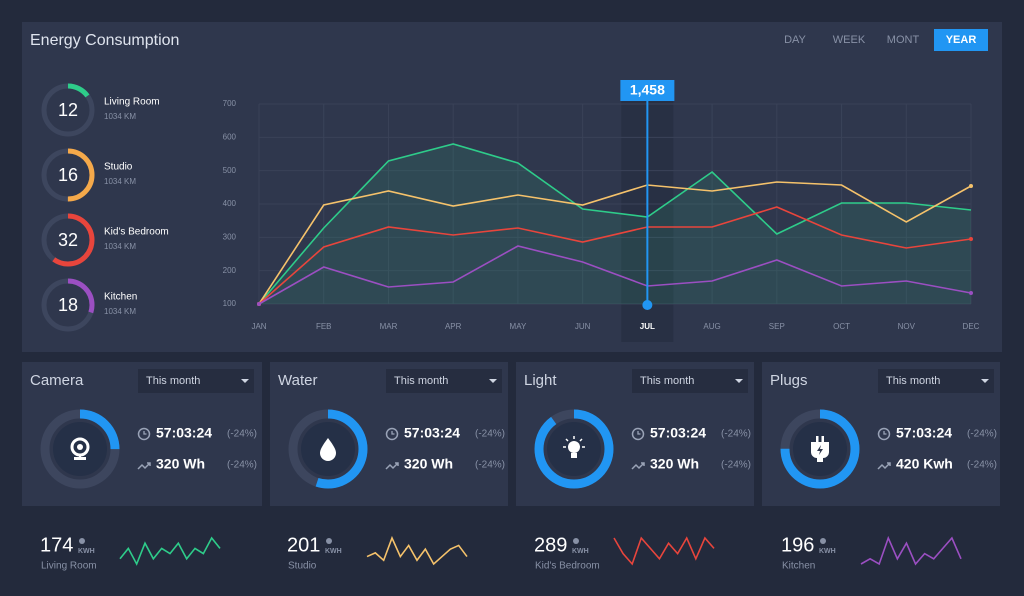  What do you see at coordinates (797, 545) in the screenshot?
I see `summary-value: 196` at bounding box center [797, 545].